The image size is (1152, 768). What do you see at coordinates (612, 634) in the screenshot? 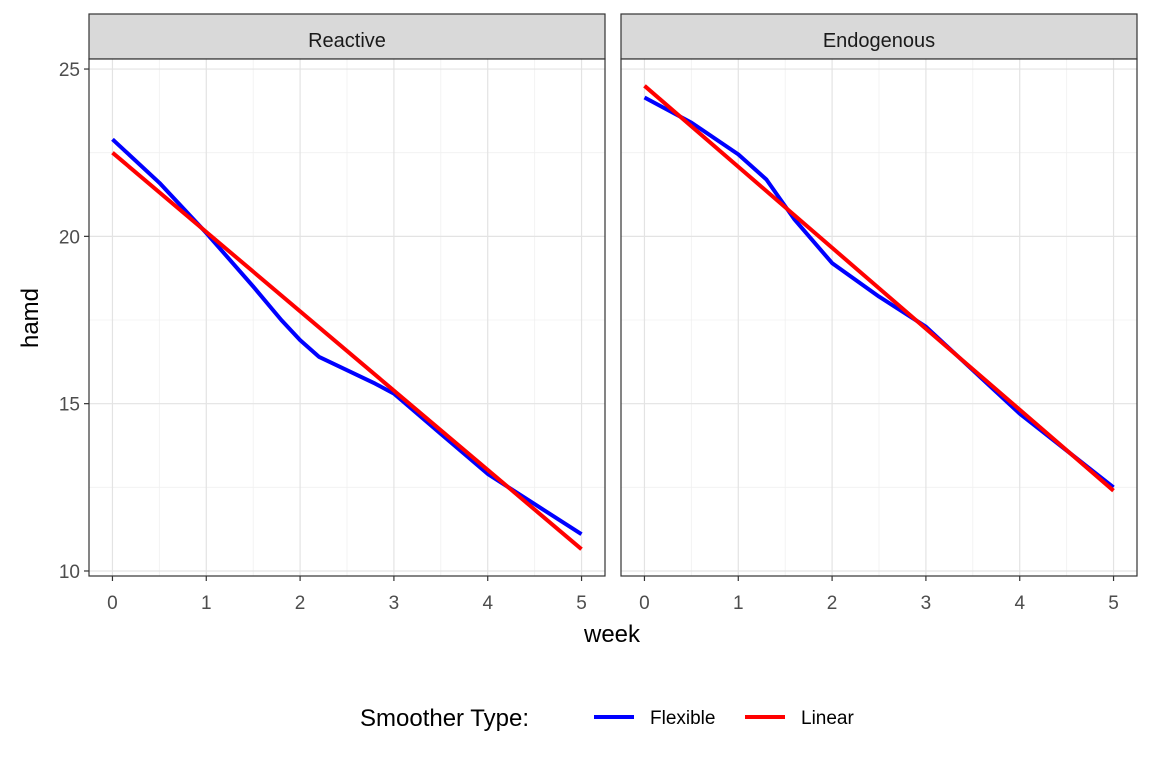
I see `x-axis-title: week` at bounding box center [612, 634].